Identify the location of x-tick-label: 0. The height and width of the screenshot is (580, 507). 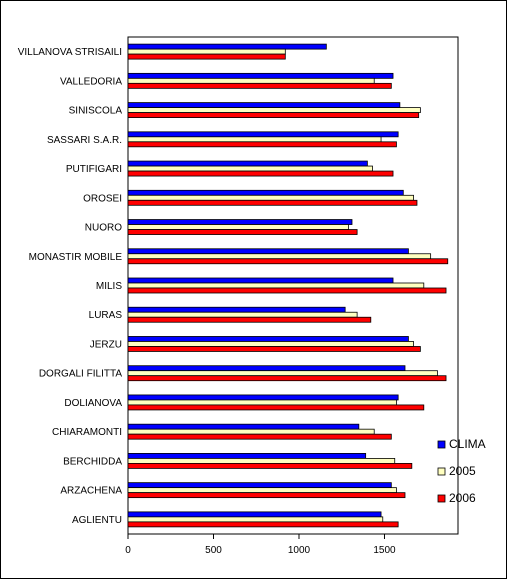
(128, 550).